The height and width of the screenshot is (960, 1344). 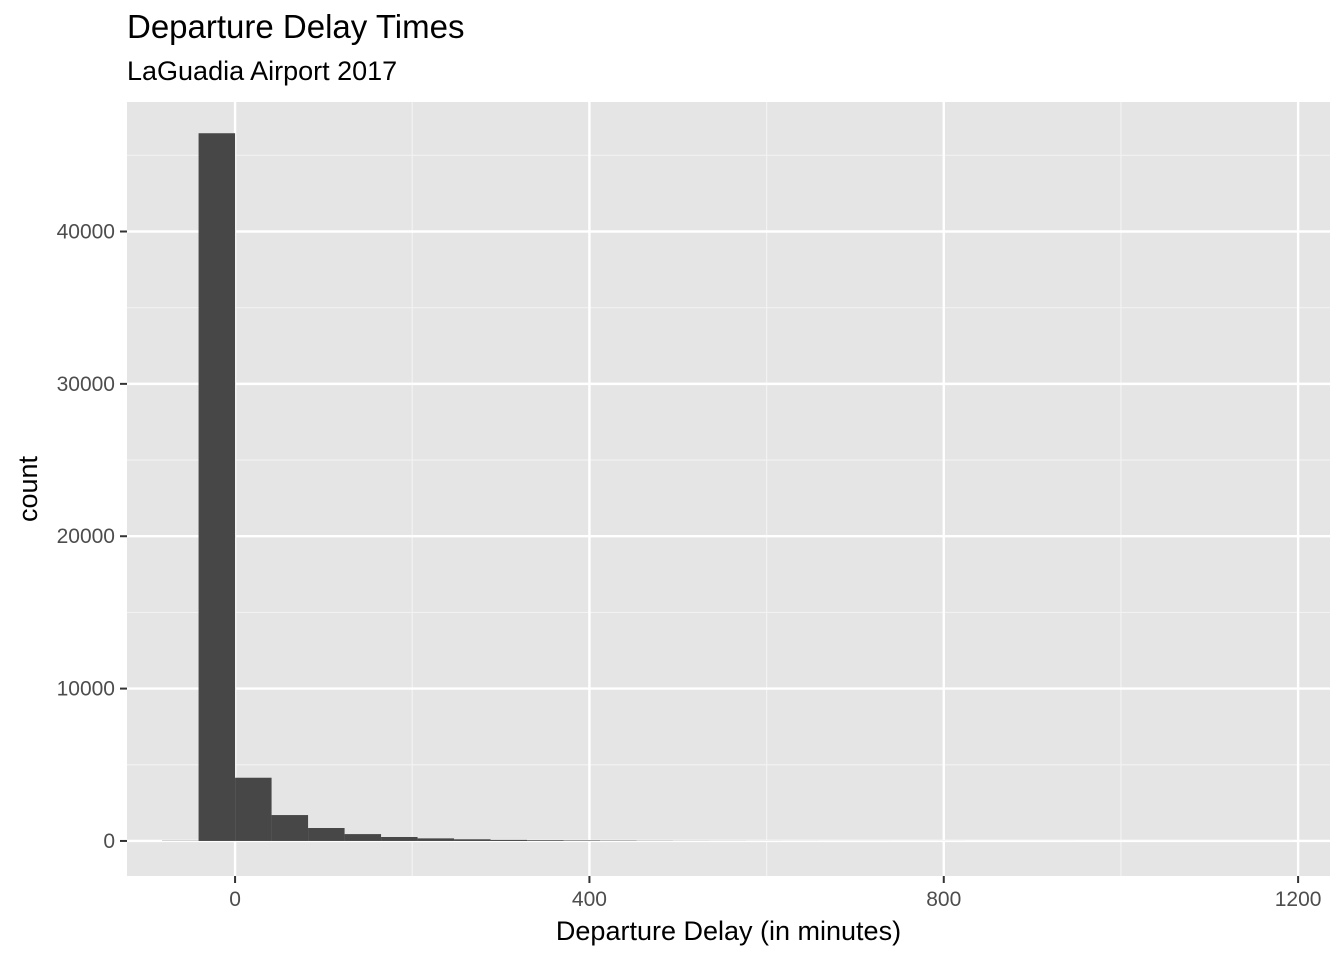 I want to click on x-axis-title: Departure Delay (in minutes), so click(x=728, y=931).